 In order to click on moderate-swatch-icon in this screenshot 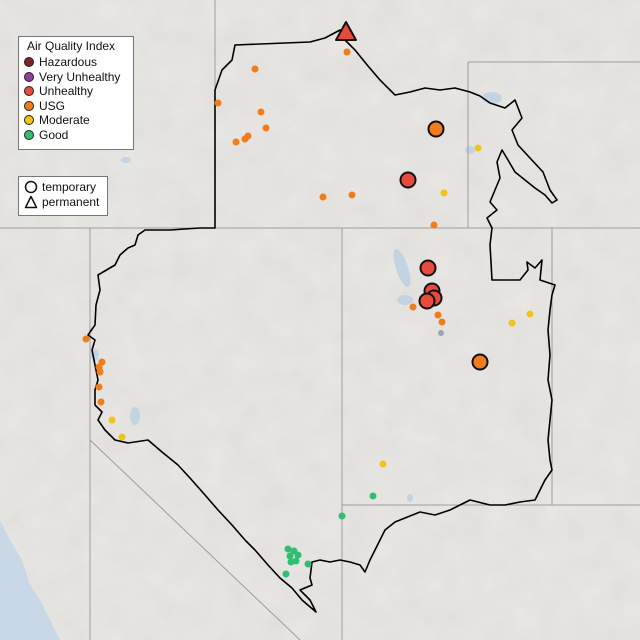, I will do `click(29, 120)`.